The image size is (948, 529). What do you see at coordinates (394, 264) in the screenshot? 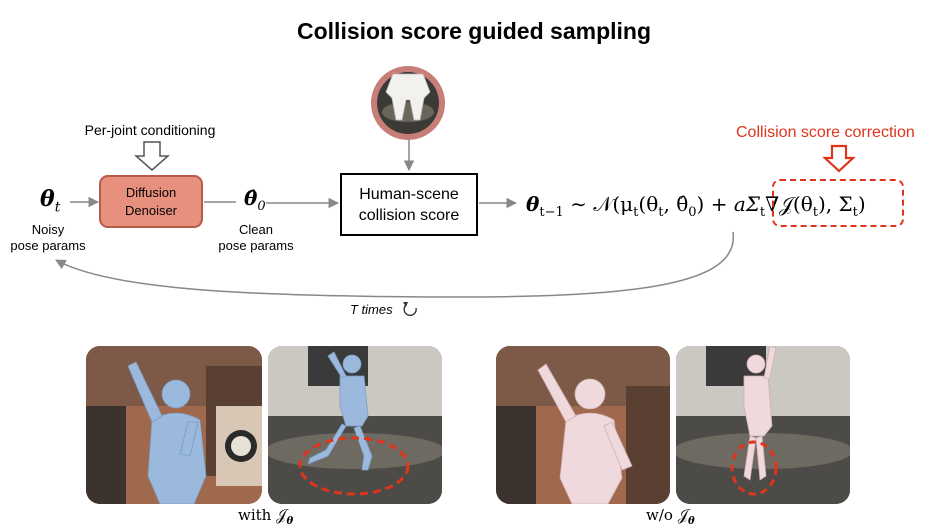
I see `loop-arrow` at bounding box center [394, 264].